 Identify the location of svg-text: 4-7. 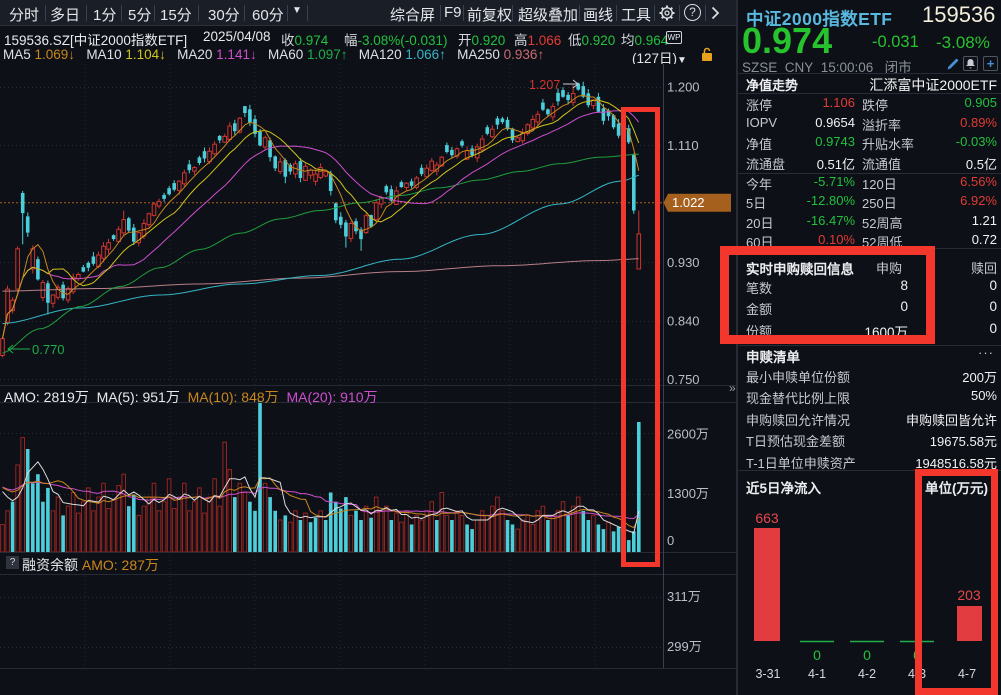
(967, 674).